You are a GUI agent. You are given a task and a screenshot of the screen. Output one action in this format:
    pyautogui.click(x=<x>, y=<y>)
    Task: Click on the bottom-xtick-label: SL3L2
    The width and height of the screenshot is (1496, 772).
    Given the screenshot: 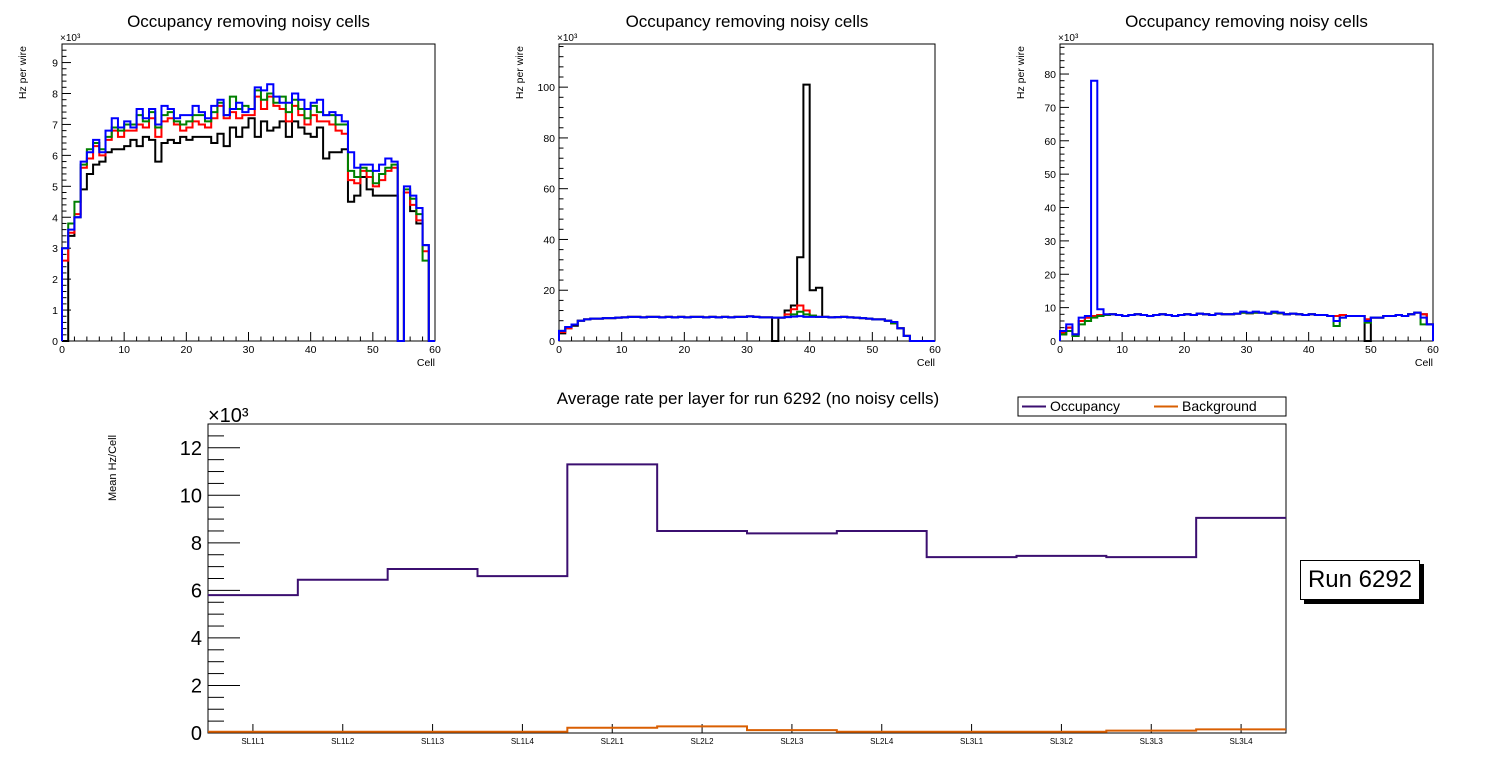 What is the action you would take?
    pyautogui.click(x=1062, y=741)
    